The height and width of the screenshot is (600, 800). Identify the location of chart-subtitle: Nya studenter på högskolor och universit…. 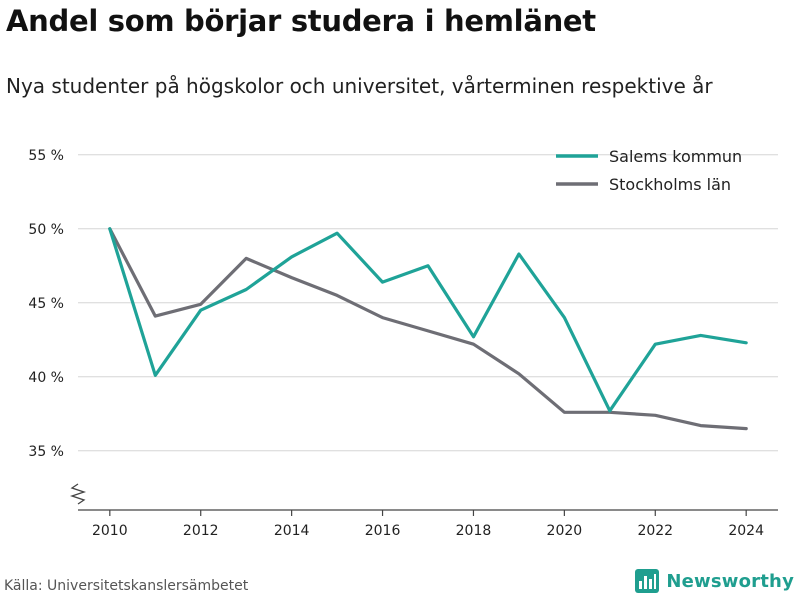
(359, 86).